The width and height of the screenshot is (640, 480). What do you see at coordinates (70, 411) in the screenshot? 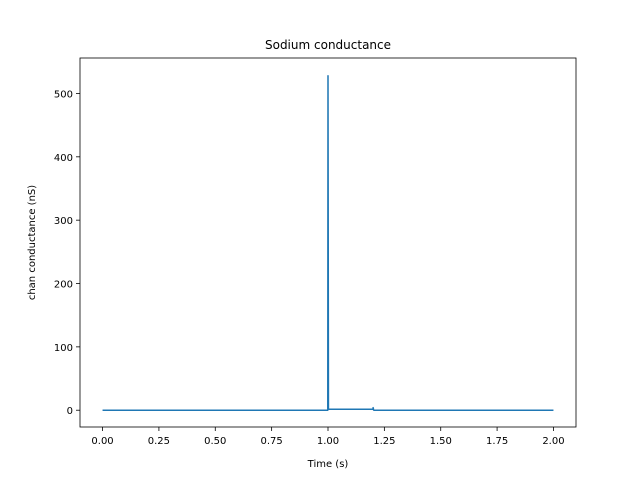
I see `y-tick-label: 0` at bounding box center [70, 411].